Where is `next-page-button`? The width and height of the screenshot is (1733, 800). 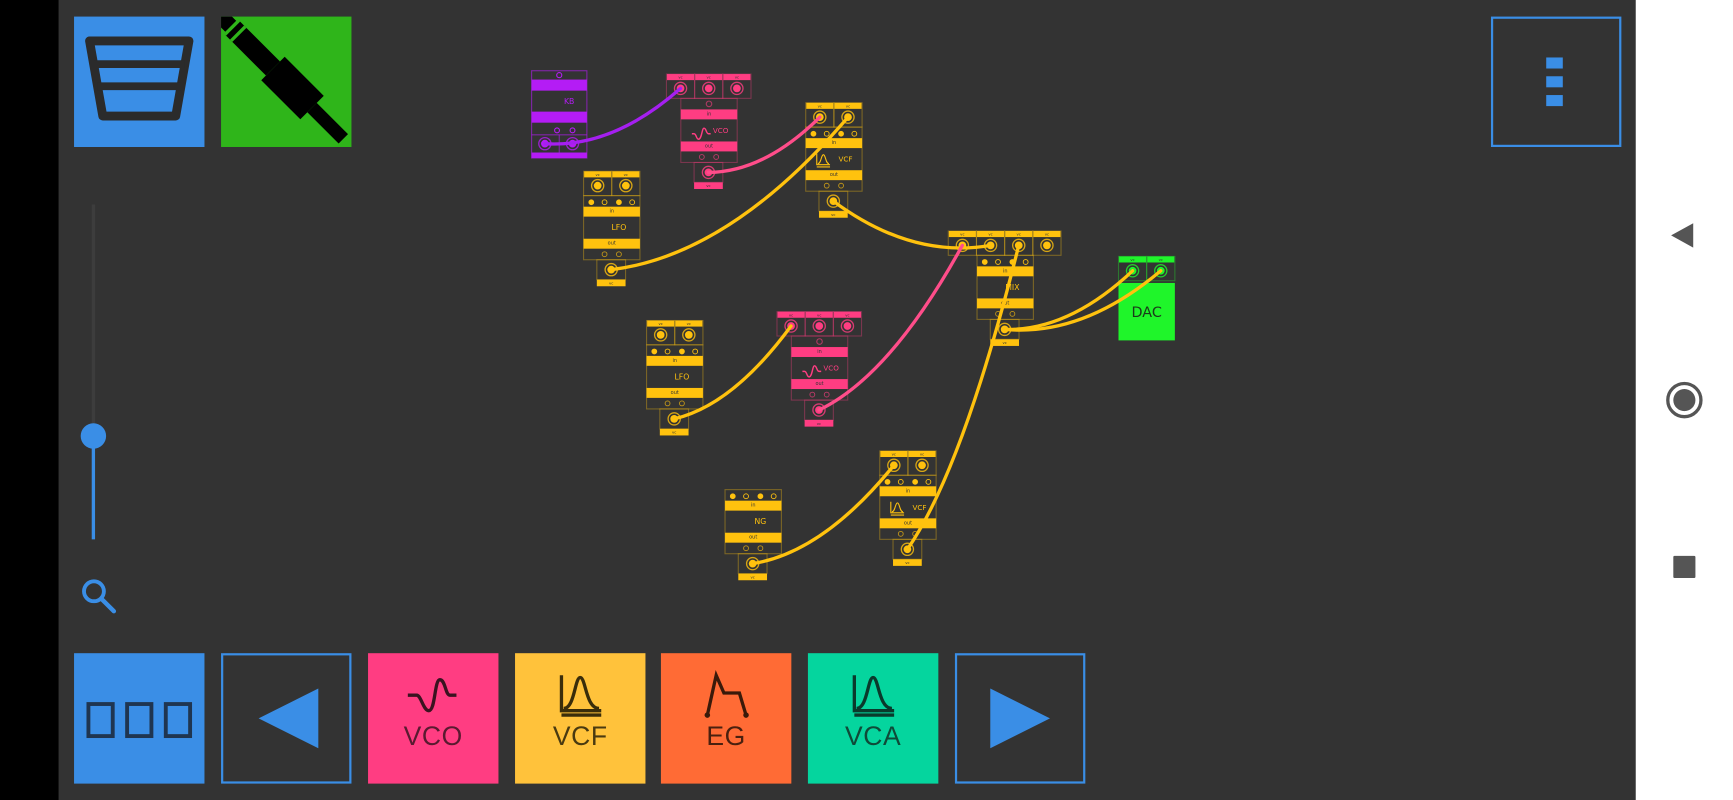 next-page-button is located at coordinates (1020, 718).